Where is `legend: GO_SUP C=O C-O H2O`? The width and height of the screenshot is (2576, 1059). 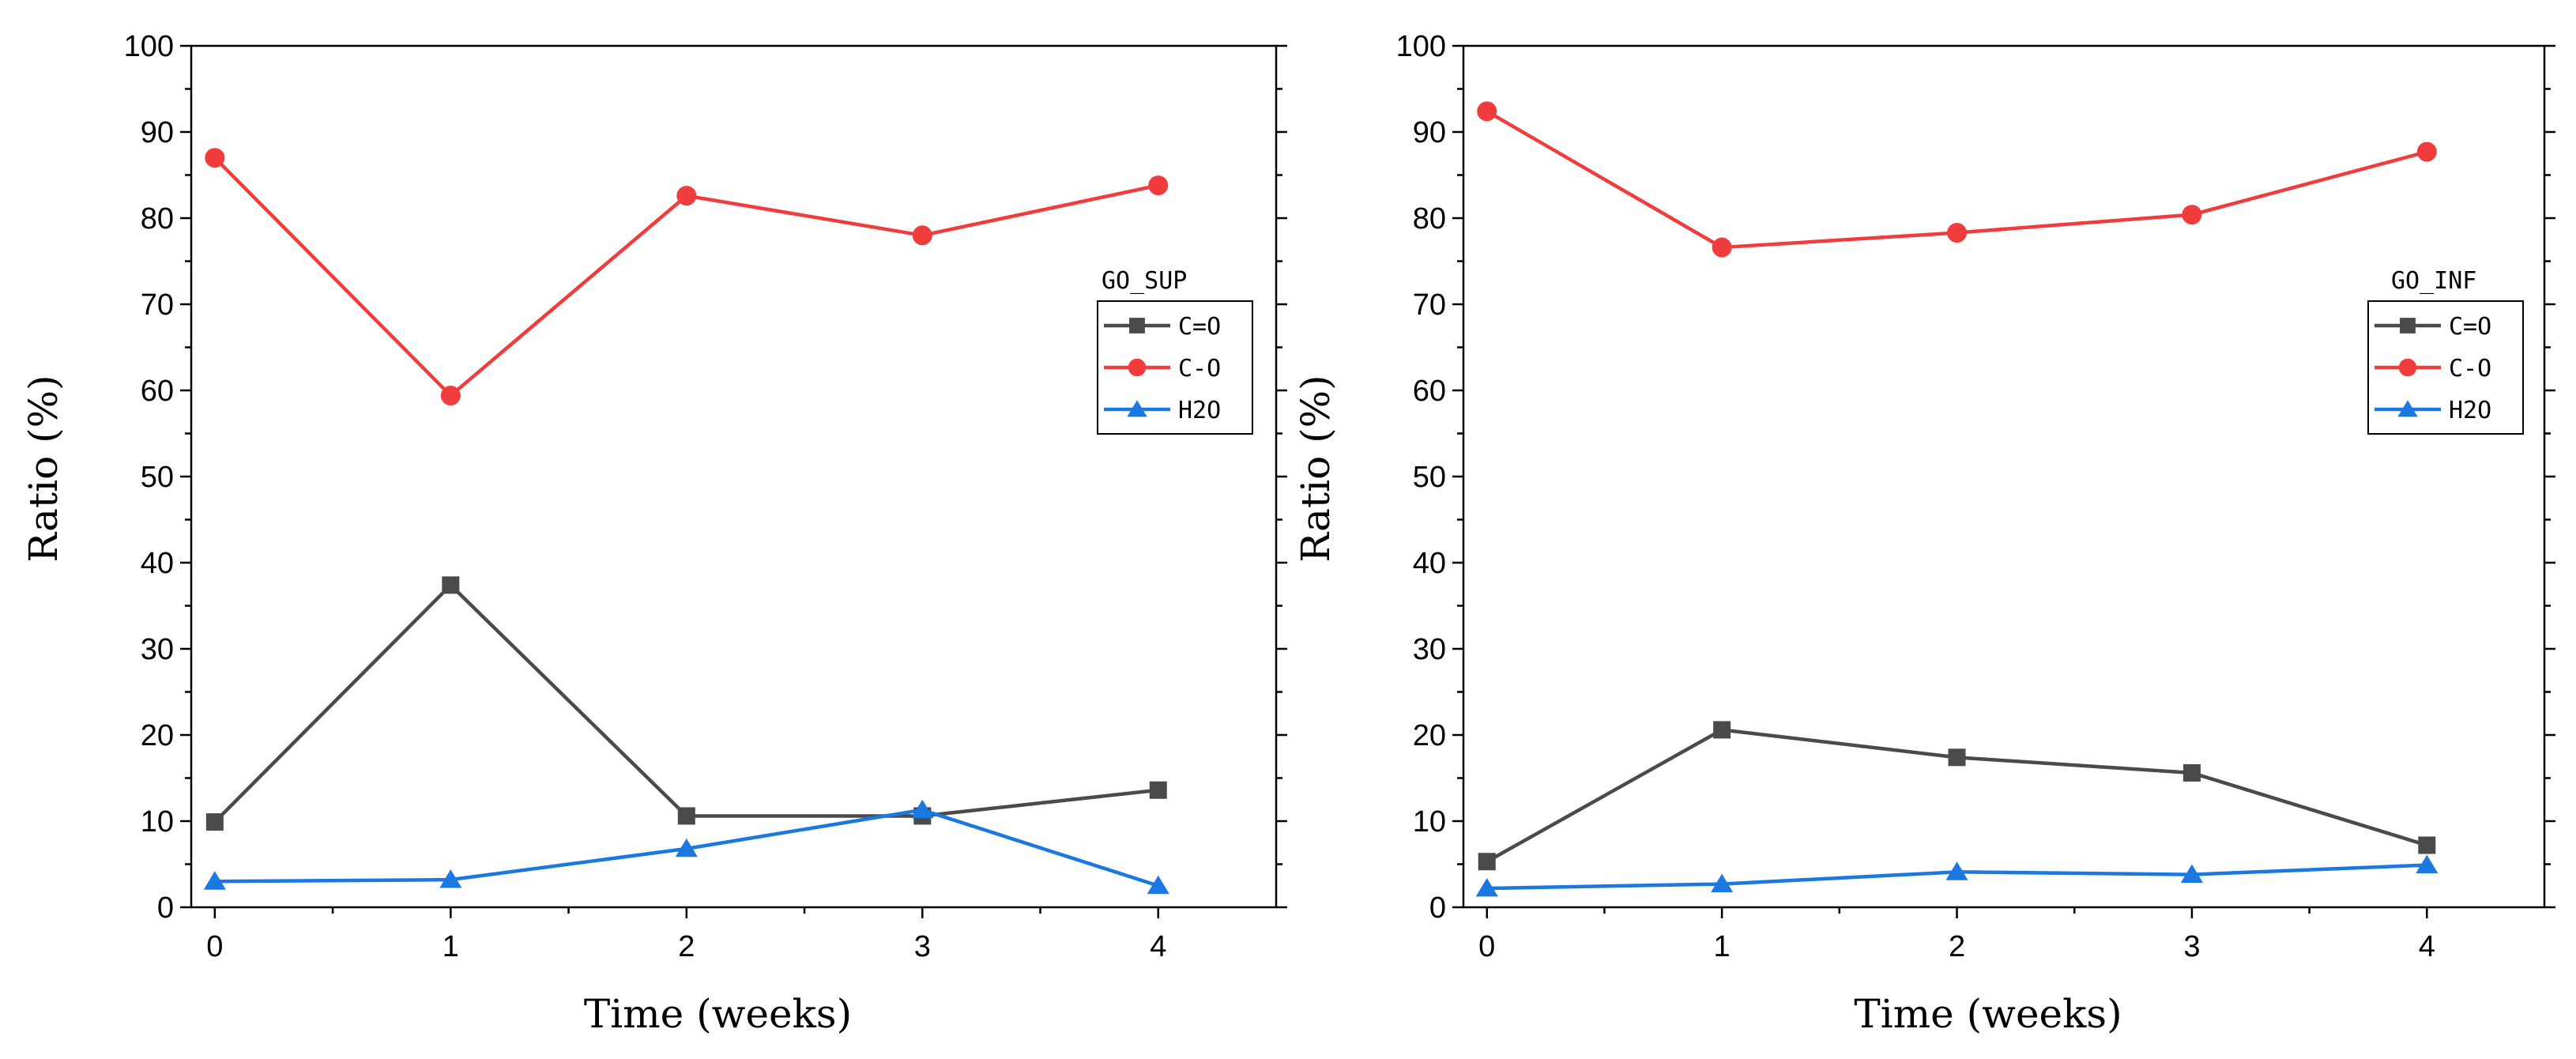
legend: GO_SUP C=O C-O H2O is located at coordinates (1175, 351).